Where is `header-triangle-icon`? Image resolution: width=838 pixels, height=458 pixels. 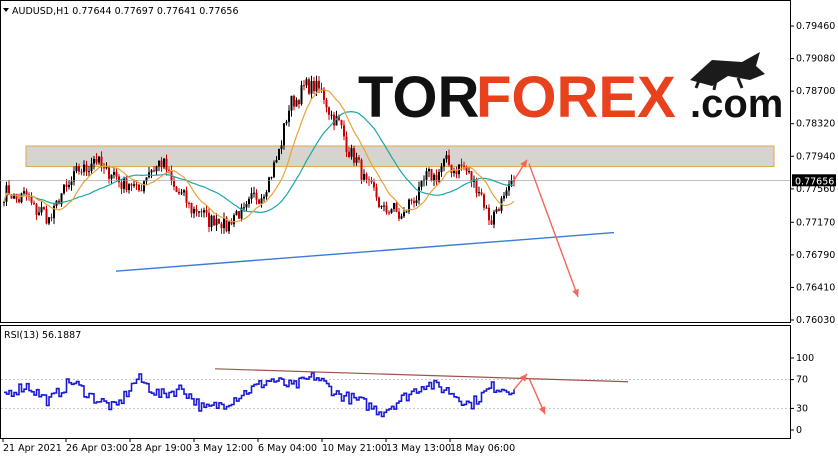 header-triangle-icon is located at coordinates (6, 10).